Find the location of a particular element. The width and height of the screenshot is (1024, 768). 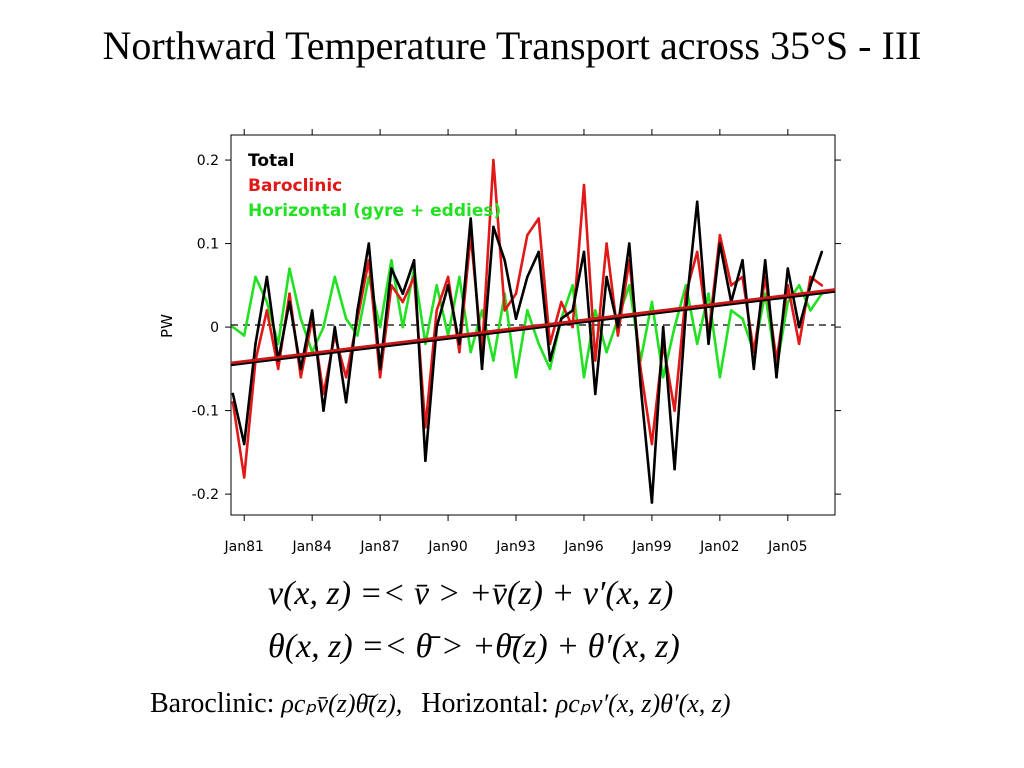

y-tick-label: 0.2 is located at coordinates (208, 161).